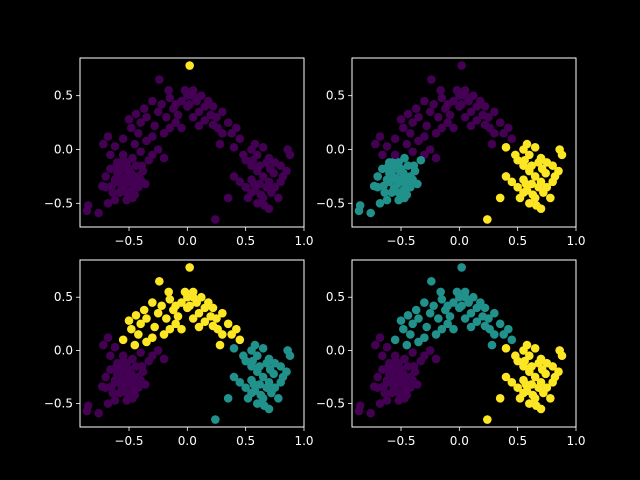 The image size is (640, 480). Describe the element at coordinates (459, 241) in the screenshot. I see `x-tick-label: 0.0` at that location.